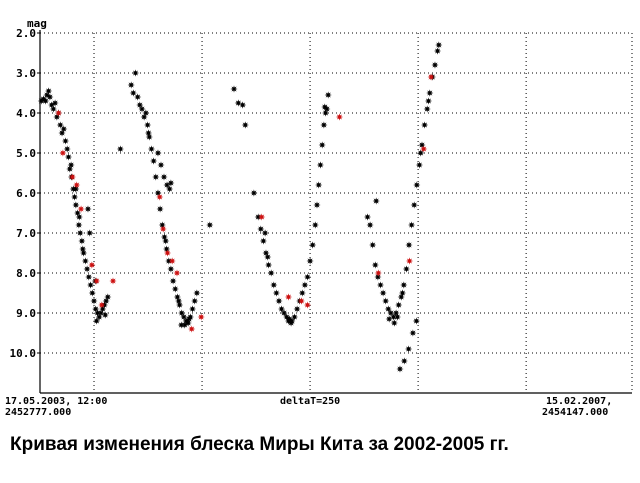  What do you see at coordinates (579, 401) in the screenshot?
I see `x-end-date-label: 15.02.2007,` at bounding box center [579, 401].